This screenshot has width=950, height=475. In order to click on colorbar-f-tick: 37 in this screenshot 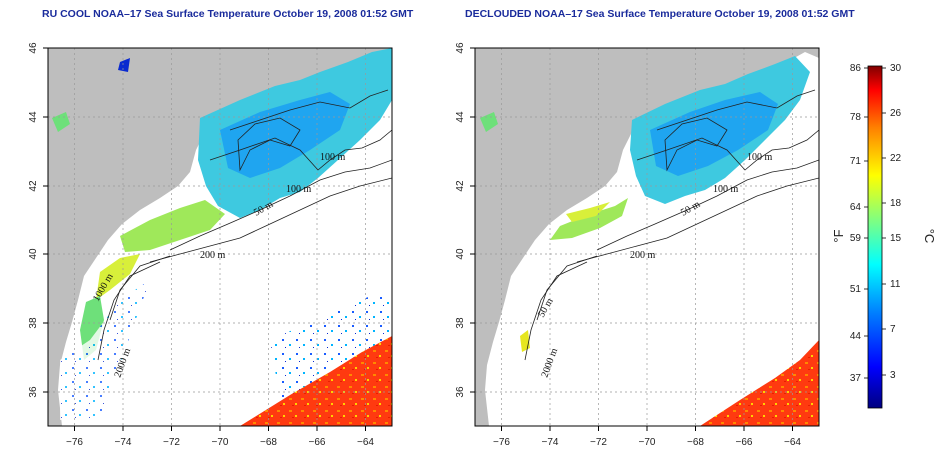, I will do `click(856, 378)`.